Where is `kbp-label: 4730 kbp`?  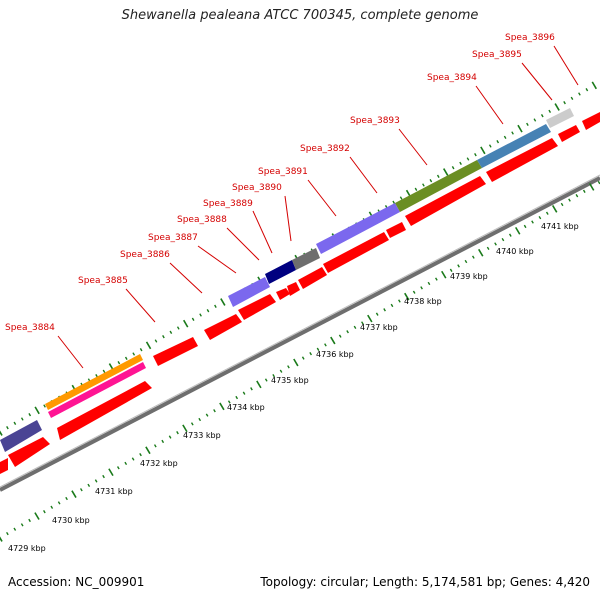 kbp-label: 4730 kbp is located at coordinates (71, 520).